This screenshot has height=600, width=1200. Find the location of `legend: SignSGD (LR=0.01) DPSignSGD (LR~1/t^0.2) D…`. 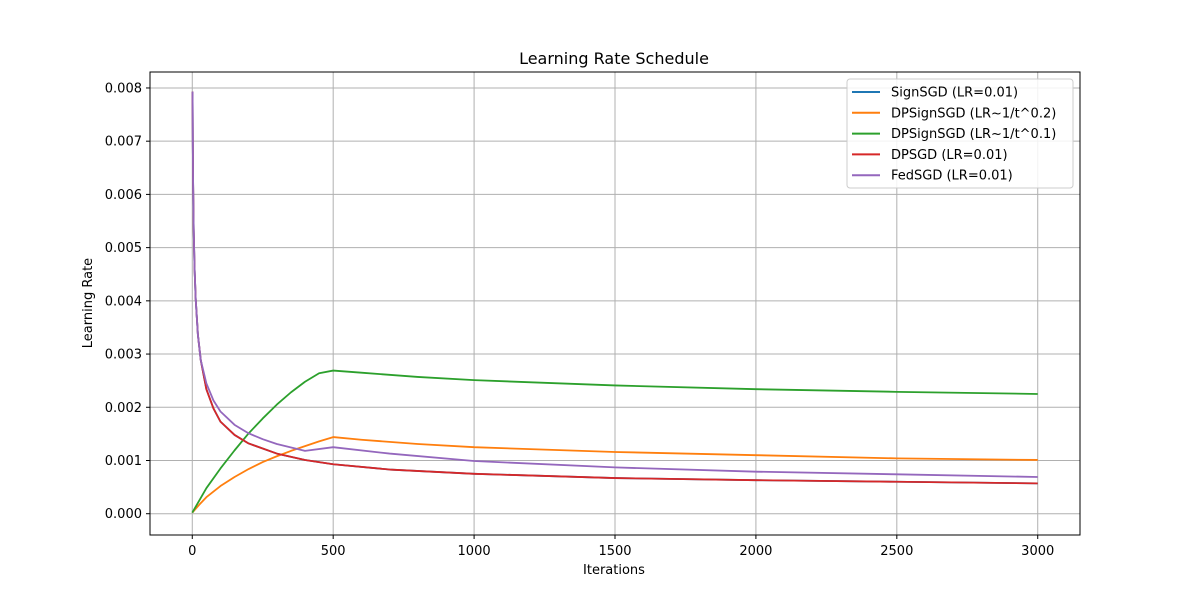

legend: SignSGD (LR=0.01) DPSignSGD (LR~1/t^0.2) D… is located at coordinates (960, 133).